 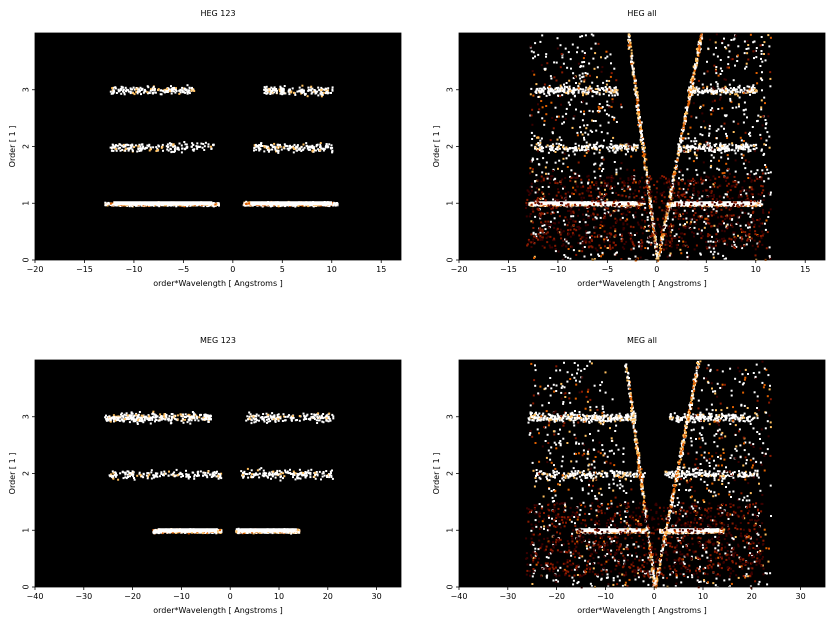 I want to click on chart-title: HEG all, so click(x=641, y=13).